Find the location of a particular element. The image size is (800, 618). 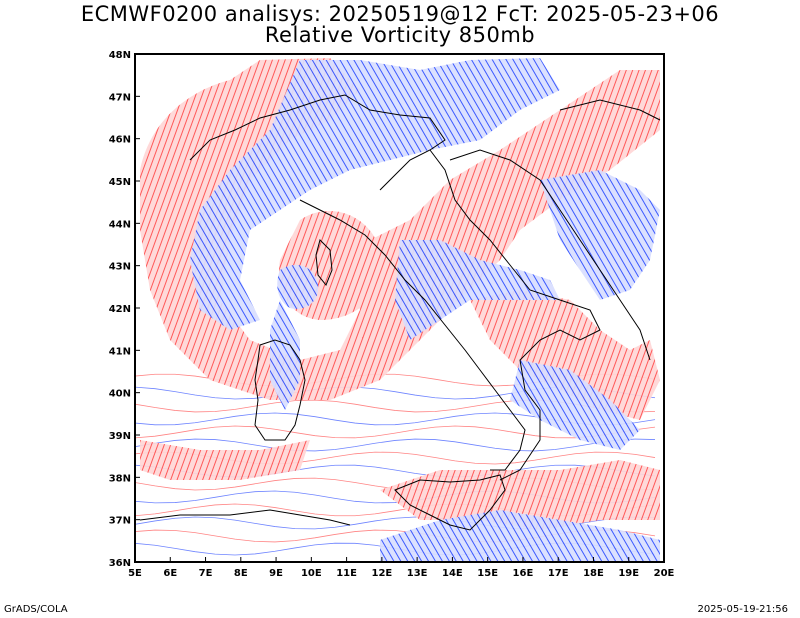

latitude-axis: 36N 37N 38N 39N 40N 41N 42N 43N 44N 45N 46N 47N 48N is located at coordinates (124, 309).